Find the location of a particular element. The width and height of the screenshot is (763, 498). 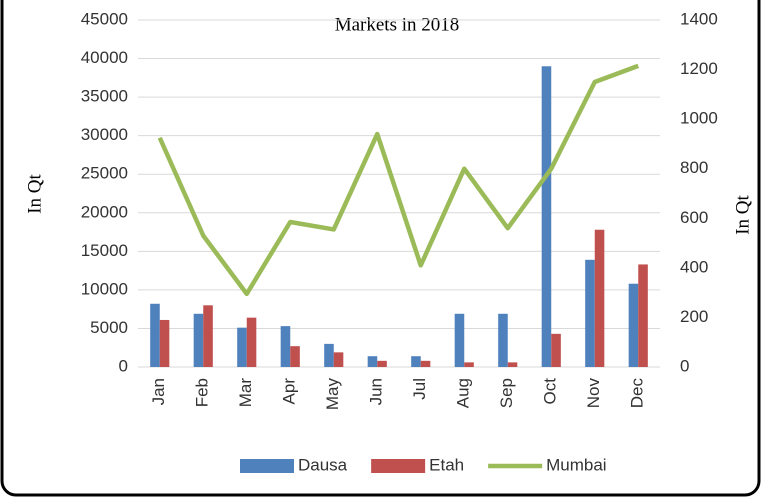

x-tick-label: Mar is located at coordinates (245, 393).